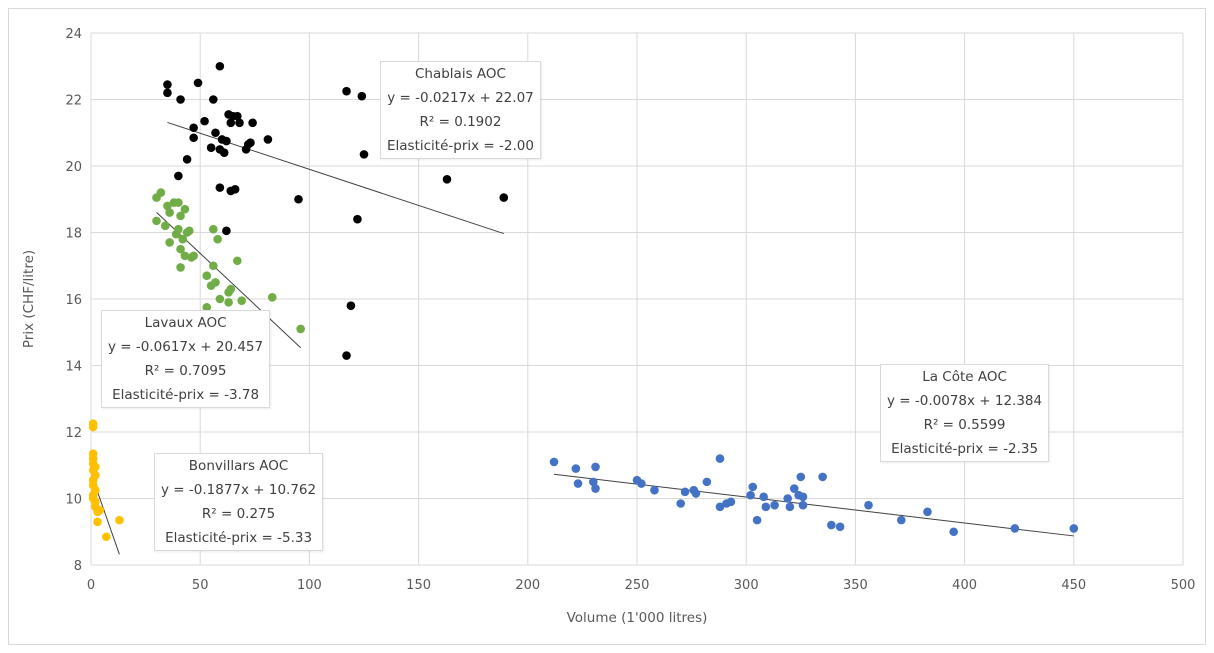  Describe the element at coordinates (186, 347) in the screenshot. I see `annotation-equation: y = -0.0617x + 20.457` at that location.